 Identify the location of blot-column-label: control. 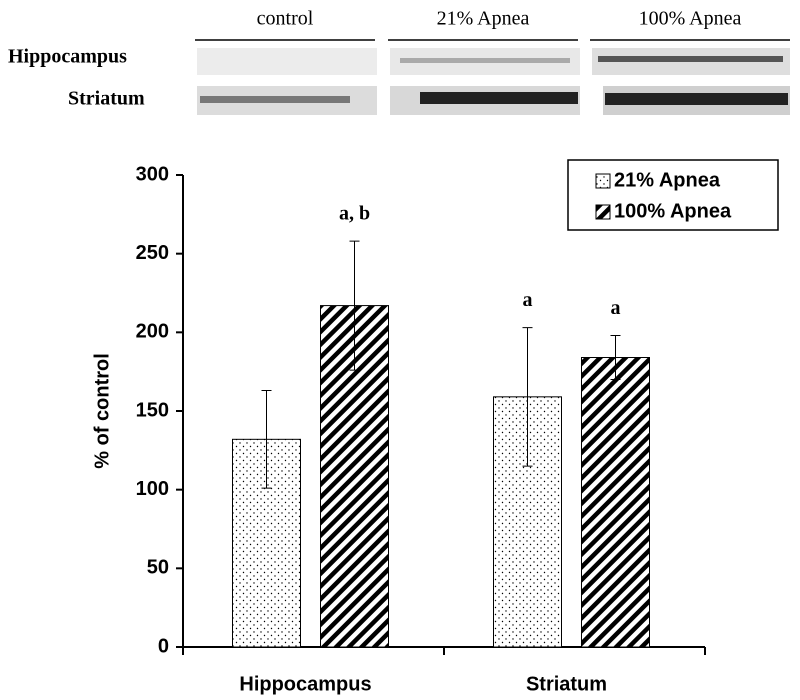
(285, 19).